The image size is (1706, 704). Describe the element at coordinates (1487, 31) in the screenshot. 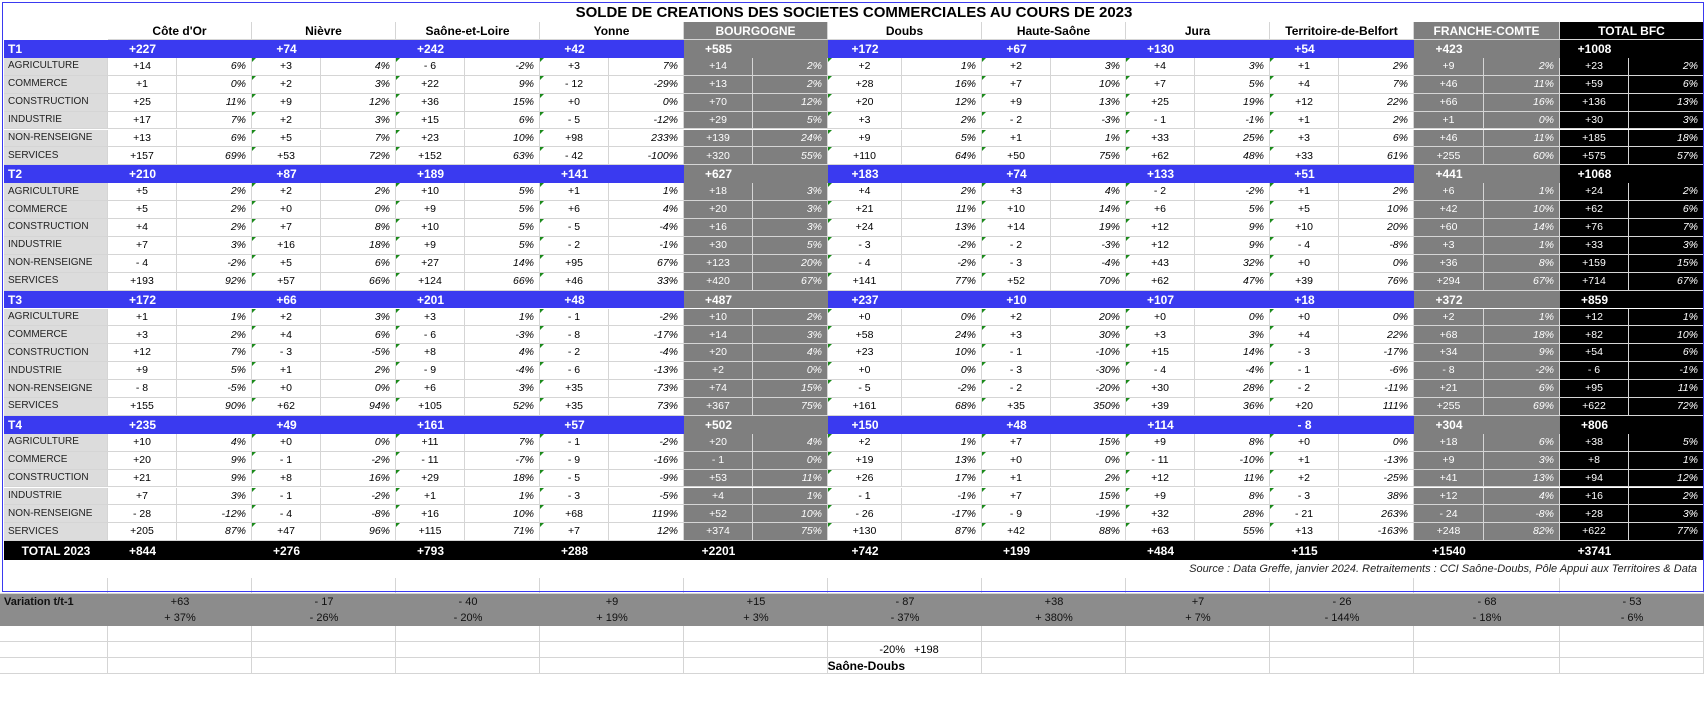

I see `region-header: FRANCHE-COMTE` at that location.